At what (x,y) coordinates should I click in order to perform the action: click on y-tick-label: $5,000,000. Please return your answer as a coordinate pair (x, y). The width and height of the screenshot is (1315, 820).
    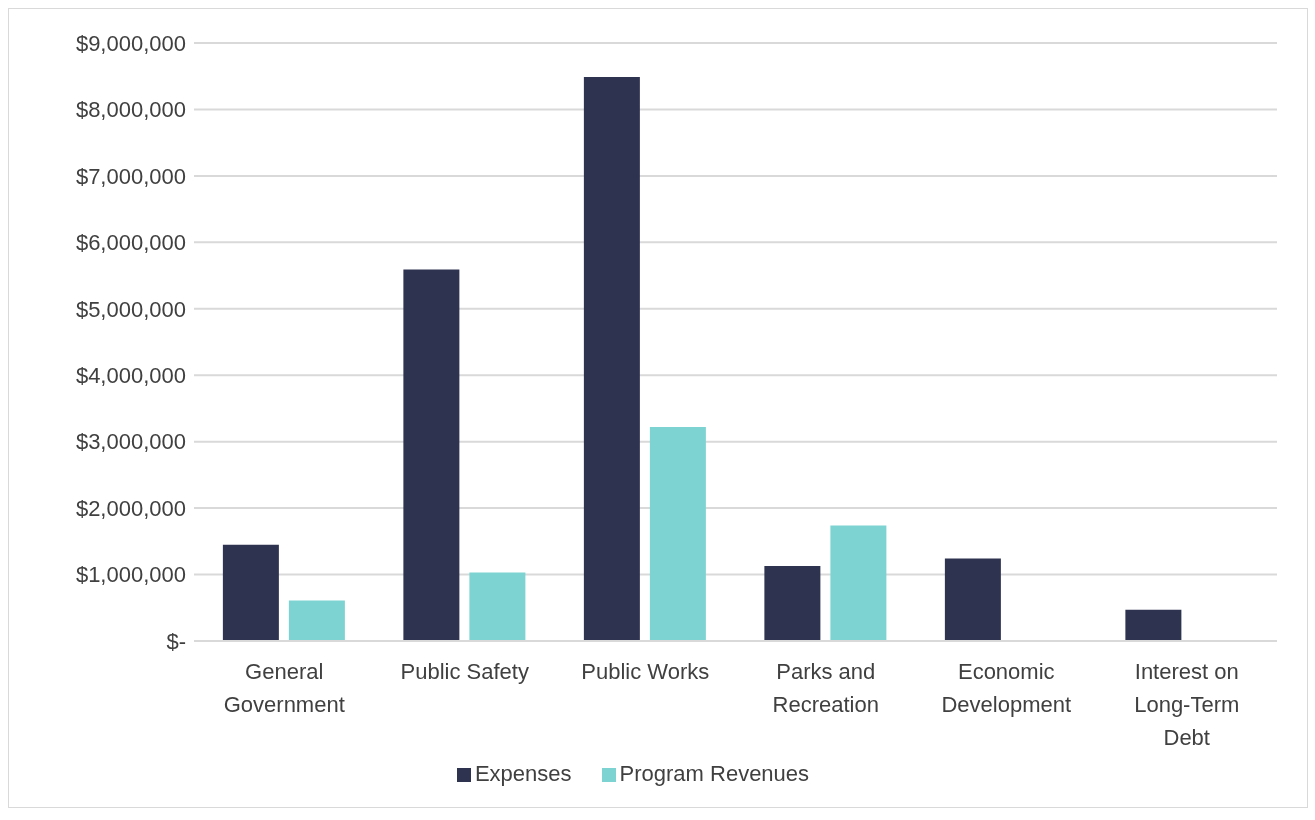
    Looking at the image, I should click on (130, 309).